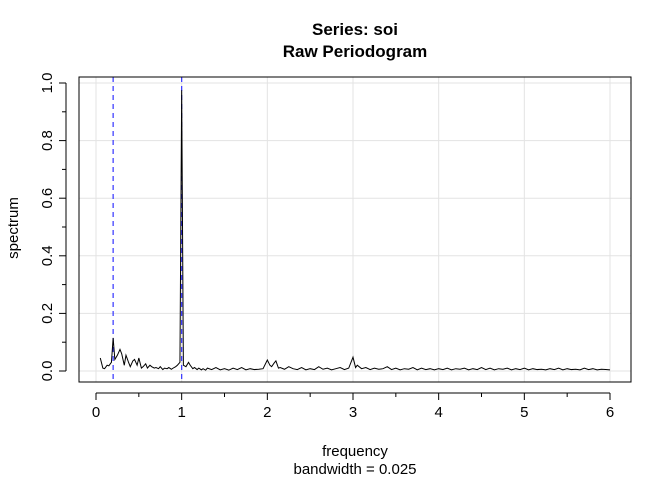 The width and height of the screenshot is (672, 480). I want to click on chart-subtitle: Raw Periodogram, so click(355, 51).